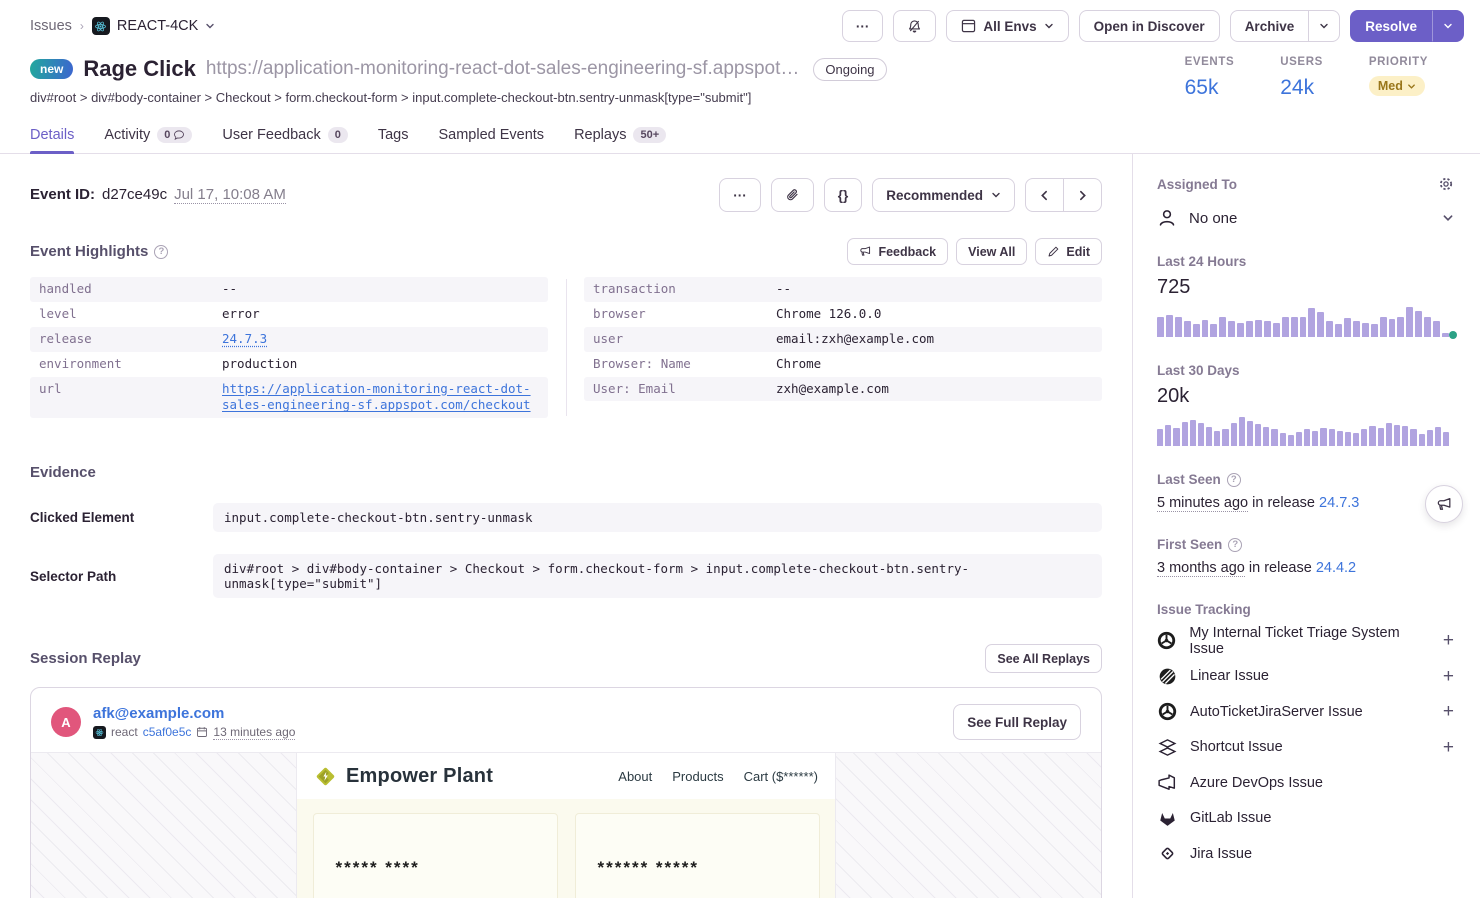  Describe the element at coordinates (241, 313) in the screenshot. I see `tag-value: error` at that location.